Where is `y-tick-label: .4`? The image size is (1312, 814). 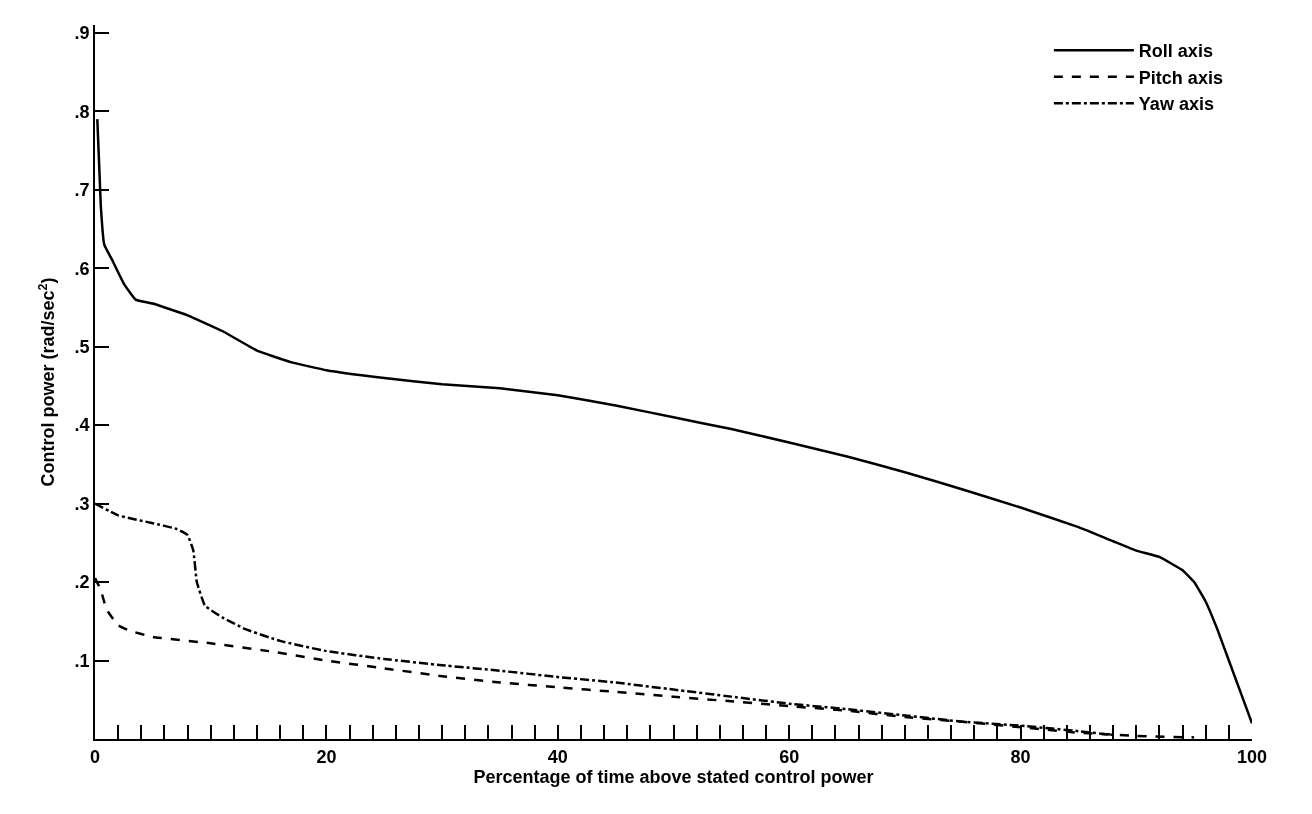 y-tick-label: .4 is located at coordinates (82, 425).